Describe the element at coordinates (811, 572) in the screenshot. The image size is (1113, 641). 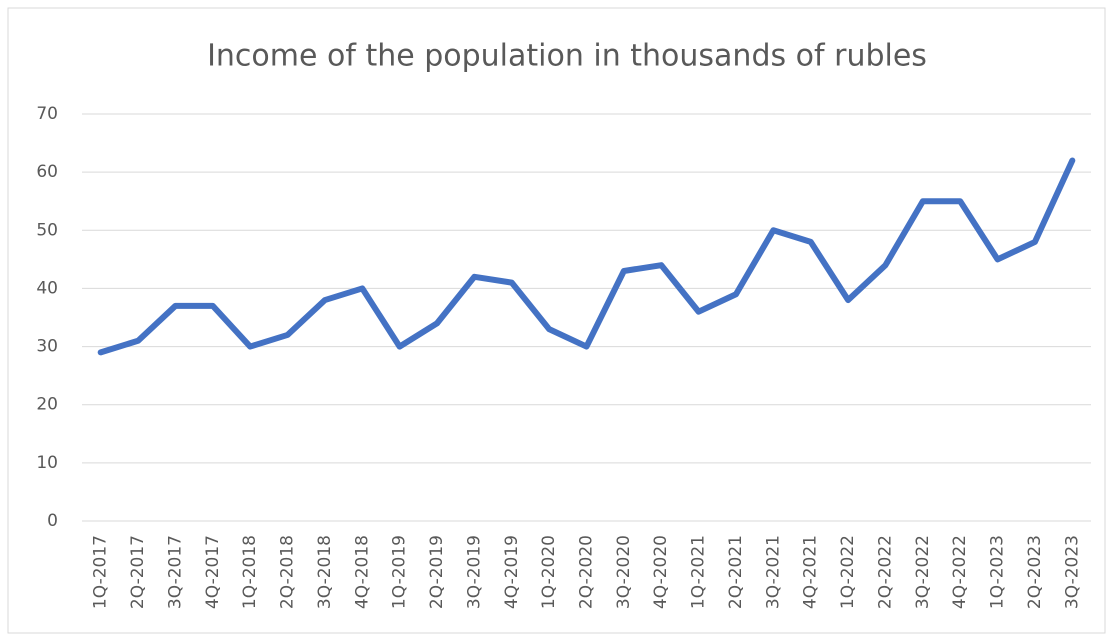
I see `x-tick-label: 4Q-2021` at that location.